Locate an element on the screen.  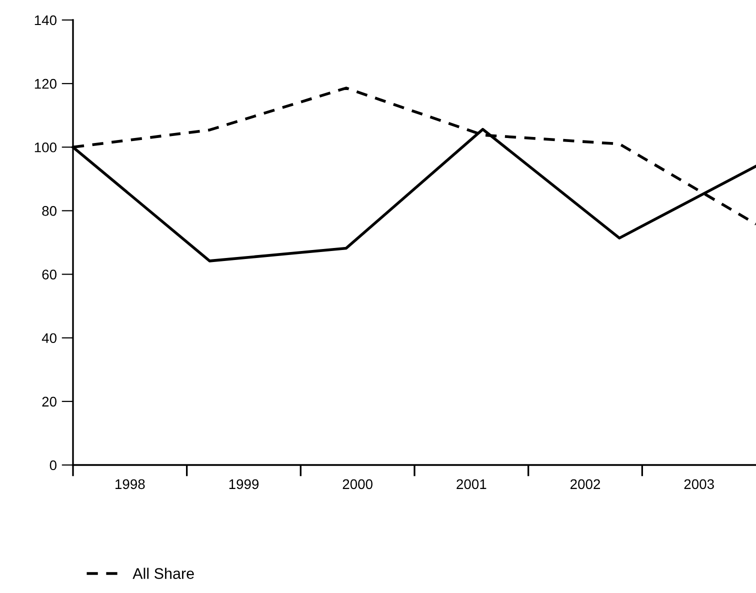
y-tick-label: 140 is located at coordinates (45, 20).